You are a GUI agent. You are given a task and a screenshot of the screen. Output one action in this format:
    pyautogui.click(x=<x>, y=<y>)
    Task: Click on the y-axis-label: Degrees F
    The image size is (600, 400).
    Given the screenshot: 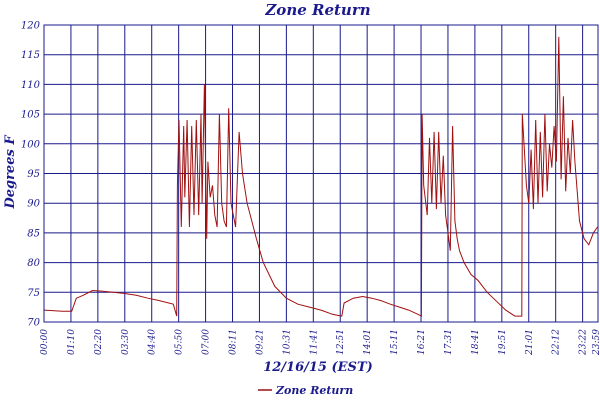 What is the action you would take?
    pyautogui.click(x=10, y=172)
    